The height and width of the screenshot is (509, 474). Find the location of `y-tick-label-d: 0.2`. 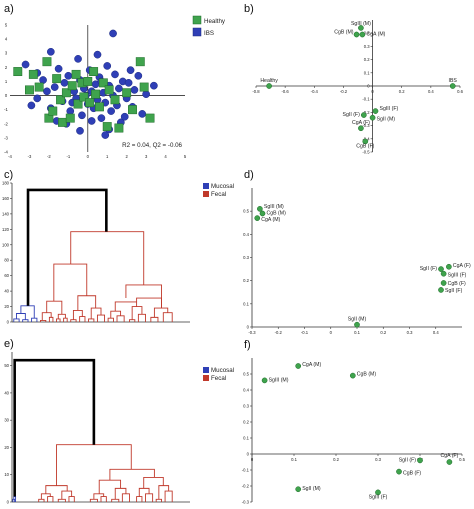

y-tick-label-d: 0.2 is located at coordinates (246, 280).